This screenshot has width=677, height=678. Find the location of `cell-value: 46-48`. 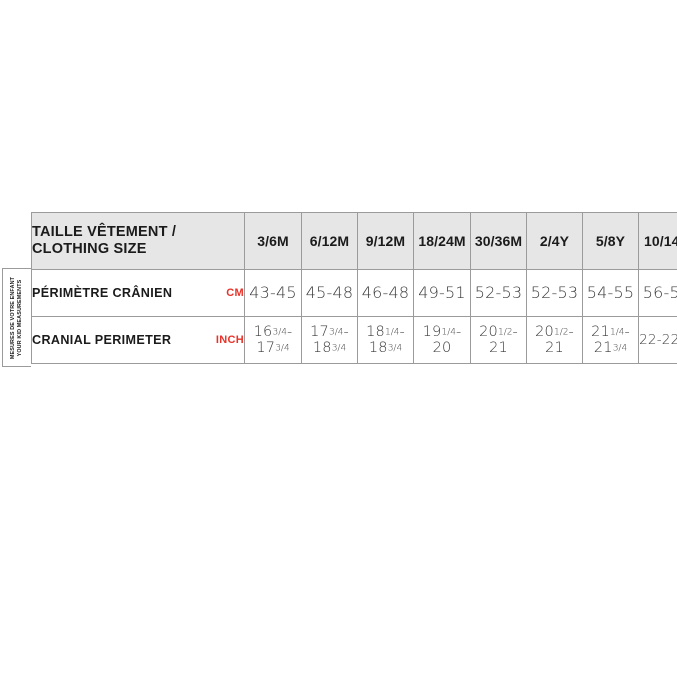

cell-value: 46-48 is located at coordinates (385, 292).